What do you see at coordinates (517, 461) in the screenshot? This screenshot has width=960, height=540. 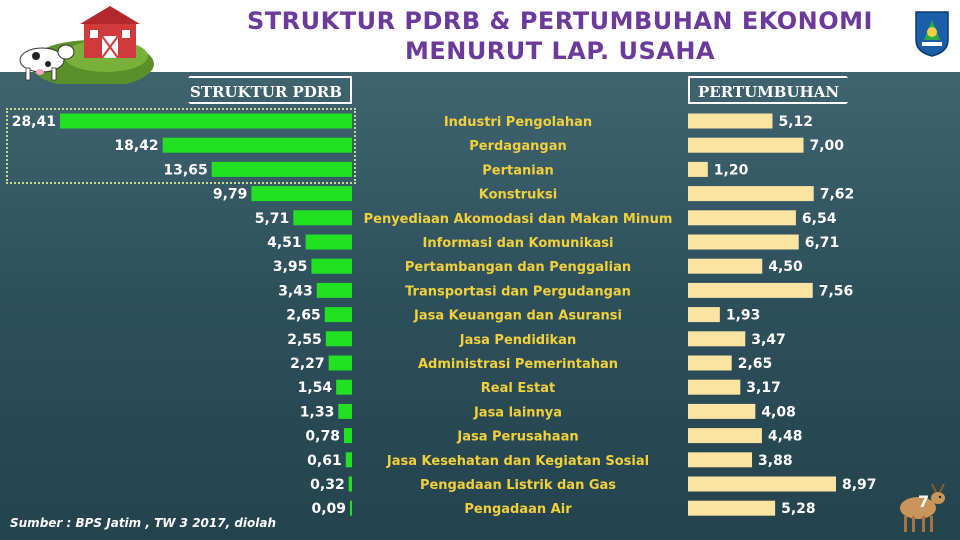 I see `category-label: Jasa Kesehatan dan Kegiatan Sosial` at bounding box center [517, 461].